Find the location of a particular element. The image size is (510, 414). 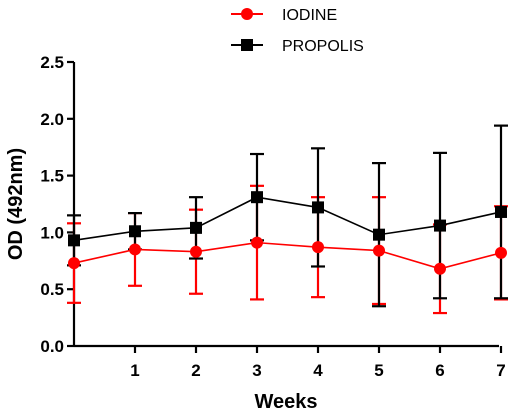

y-tick-label: 1.0 is located at coordinates (52, 232).